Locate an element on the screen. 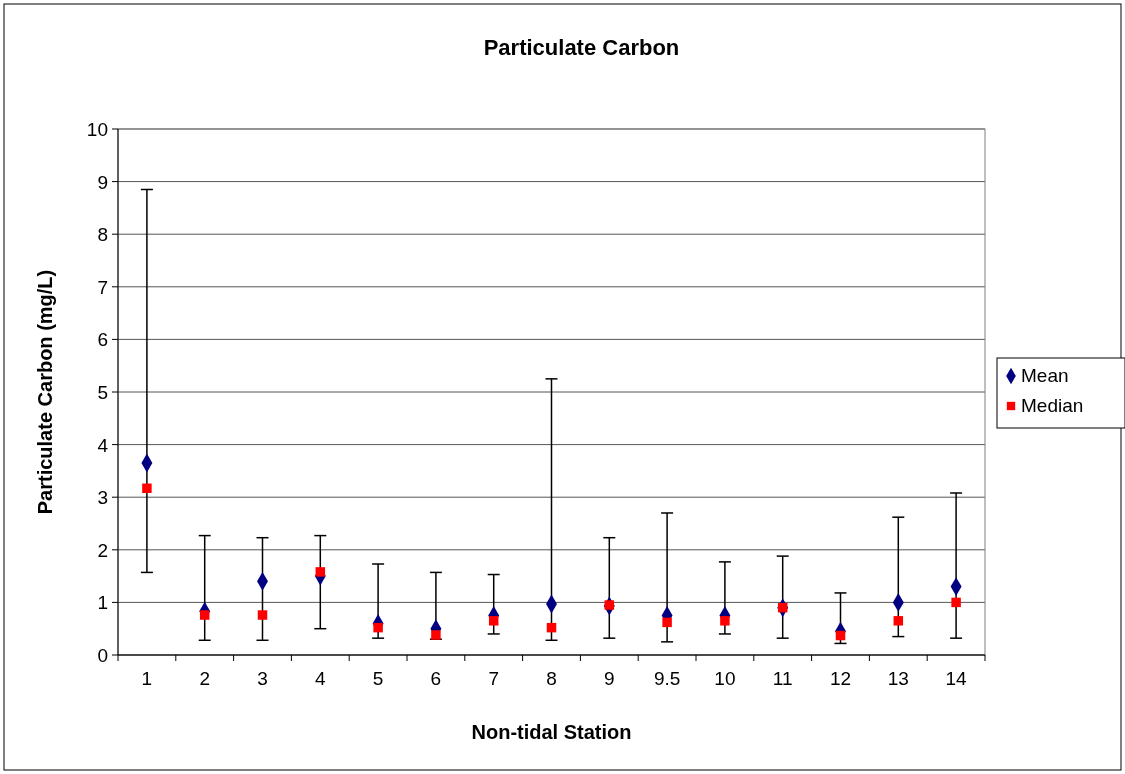 The width and height of the screenshot is (1125, 774). x-tick-label: 8 is located at coordinates (551, 678).